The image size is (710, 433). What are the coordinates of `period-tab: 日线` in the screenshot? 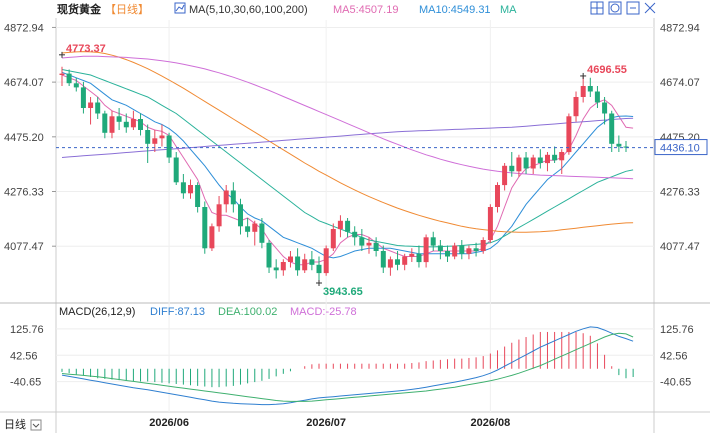 It's located at (15, 424).